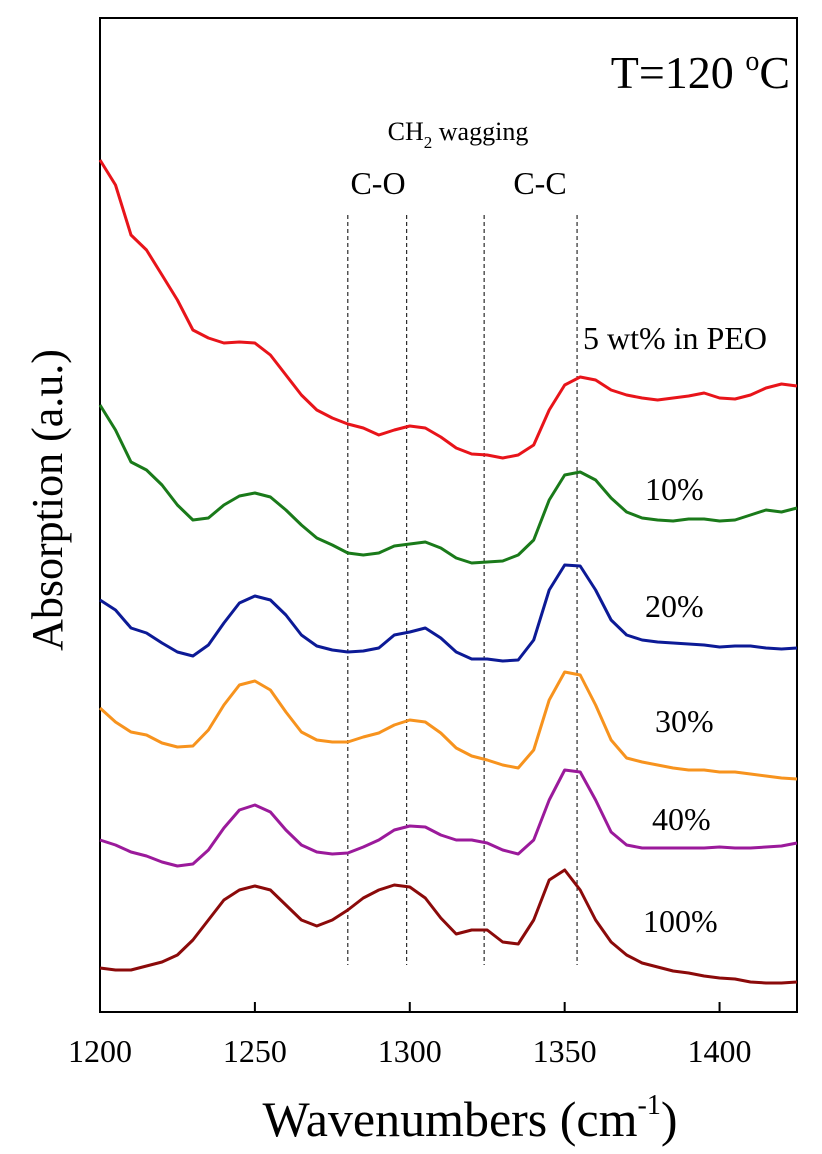 The image size is (822, 1154). I want to click on title-sup: o, so click(752, 61).